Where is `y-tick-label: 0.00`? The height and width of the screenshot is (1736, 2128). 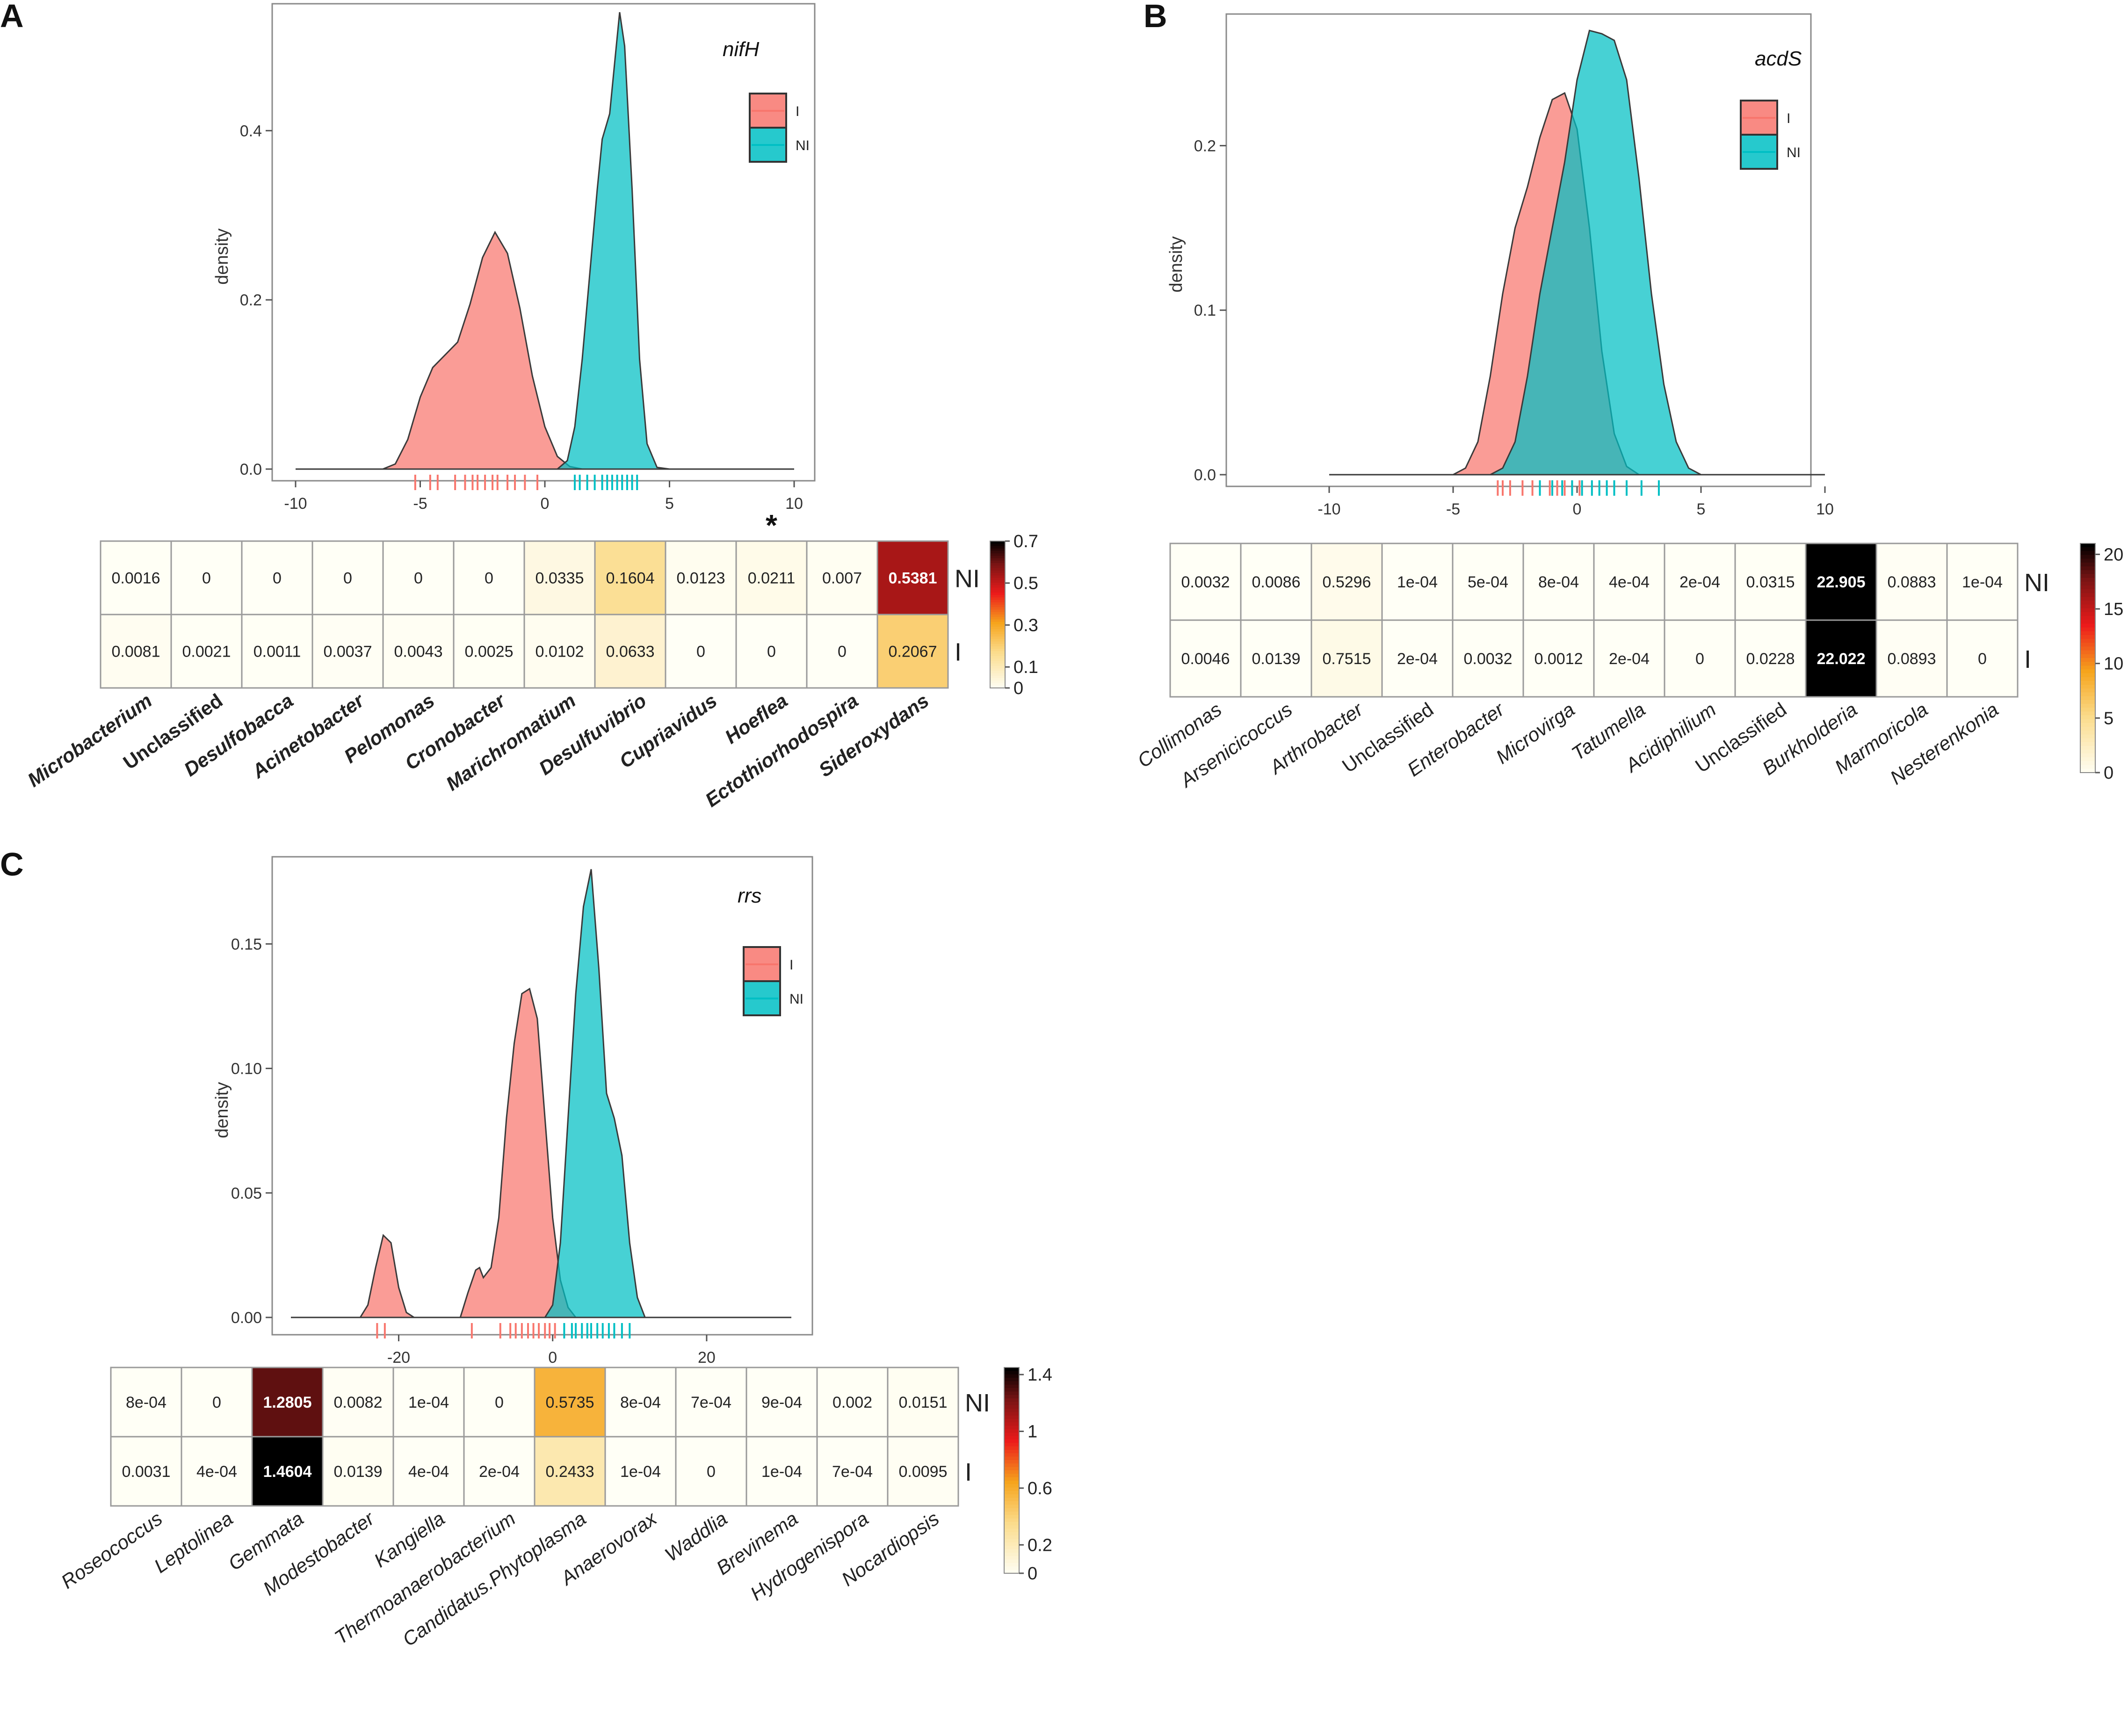
y-tick-label: 0.00 is located at coordinates (246, 1318).